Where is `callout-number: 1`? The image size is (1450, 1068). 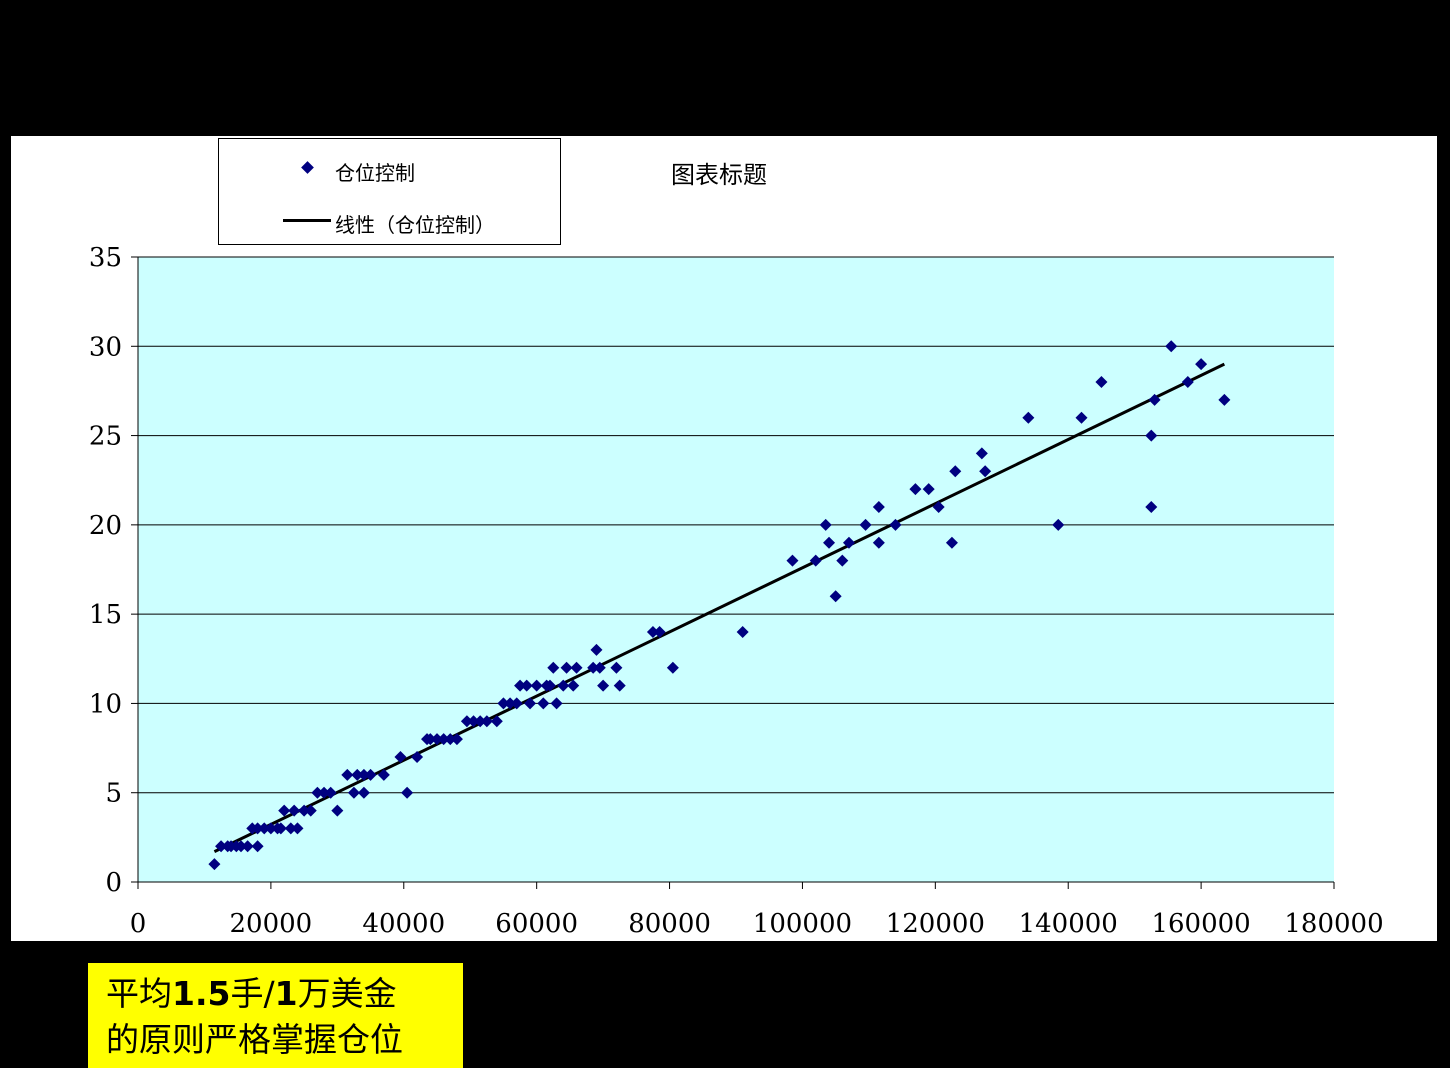
callout-number: 1 is located at coordinates (286, 993).